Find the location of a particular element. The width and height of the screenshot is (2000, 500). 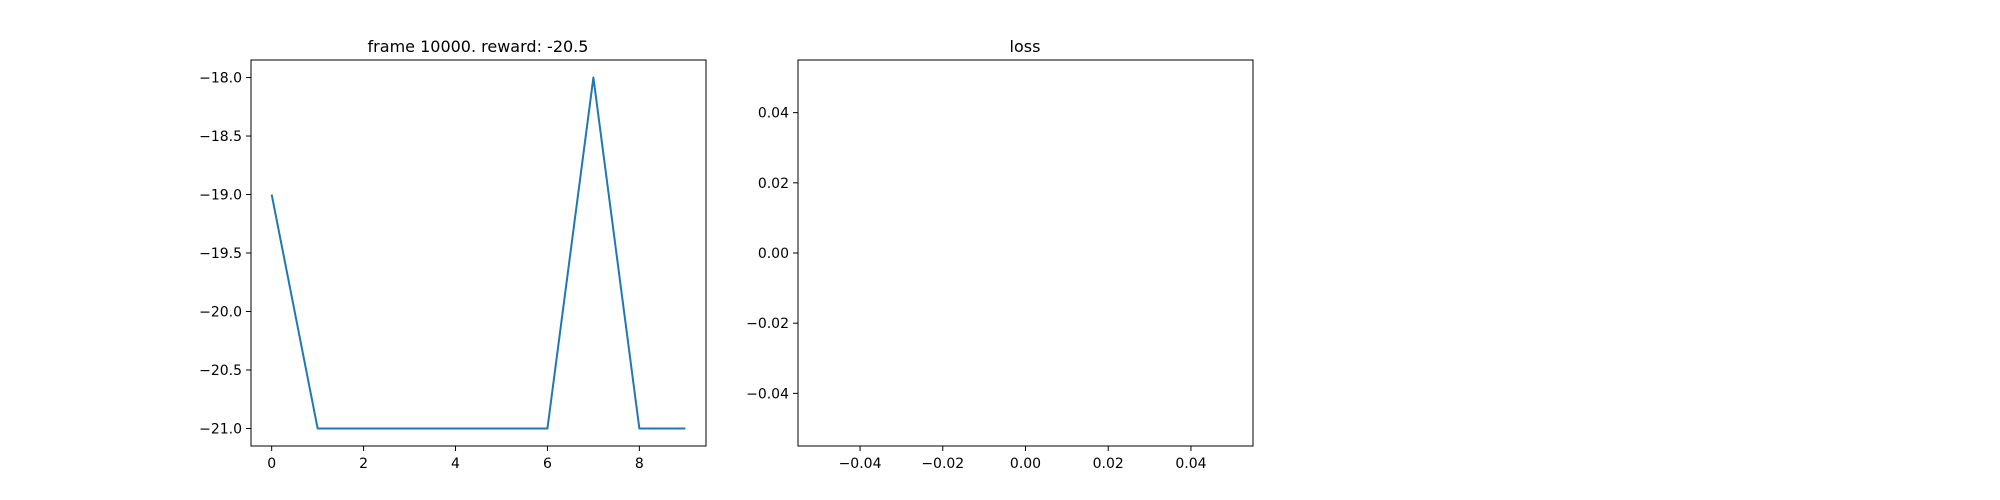

reward-chart-plot-area is located at coordinates (478, 253).